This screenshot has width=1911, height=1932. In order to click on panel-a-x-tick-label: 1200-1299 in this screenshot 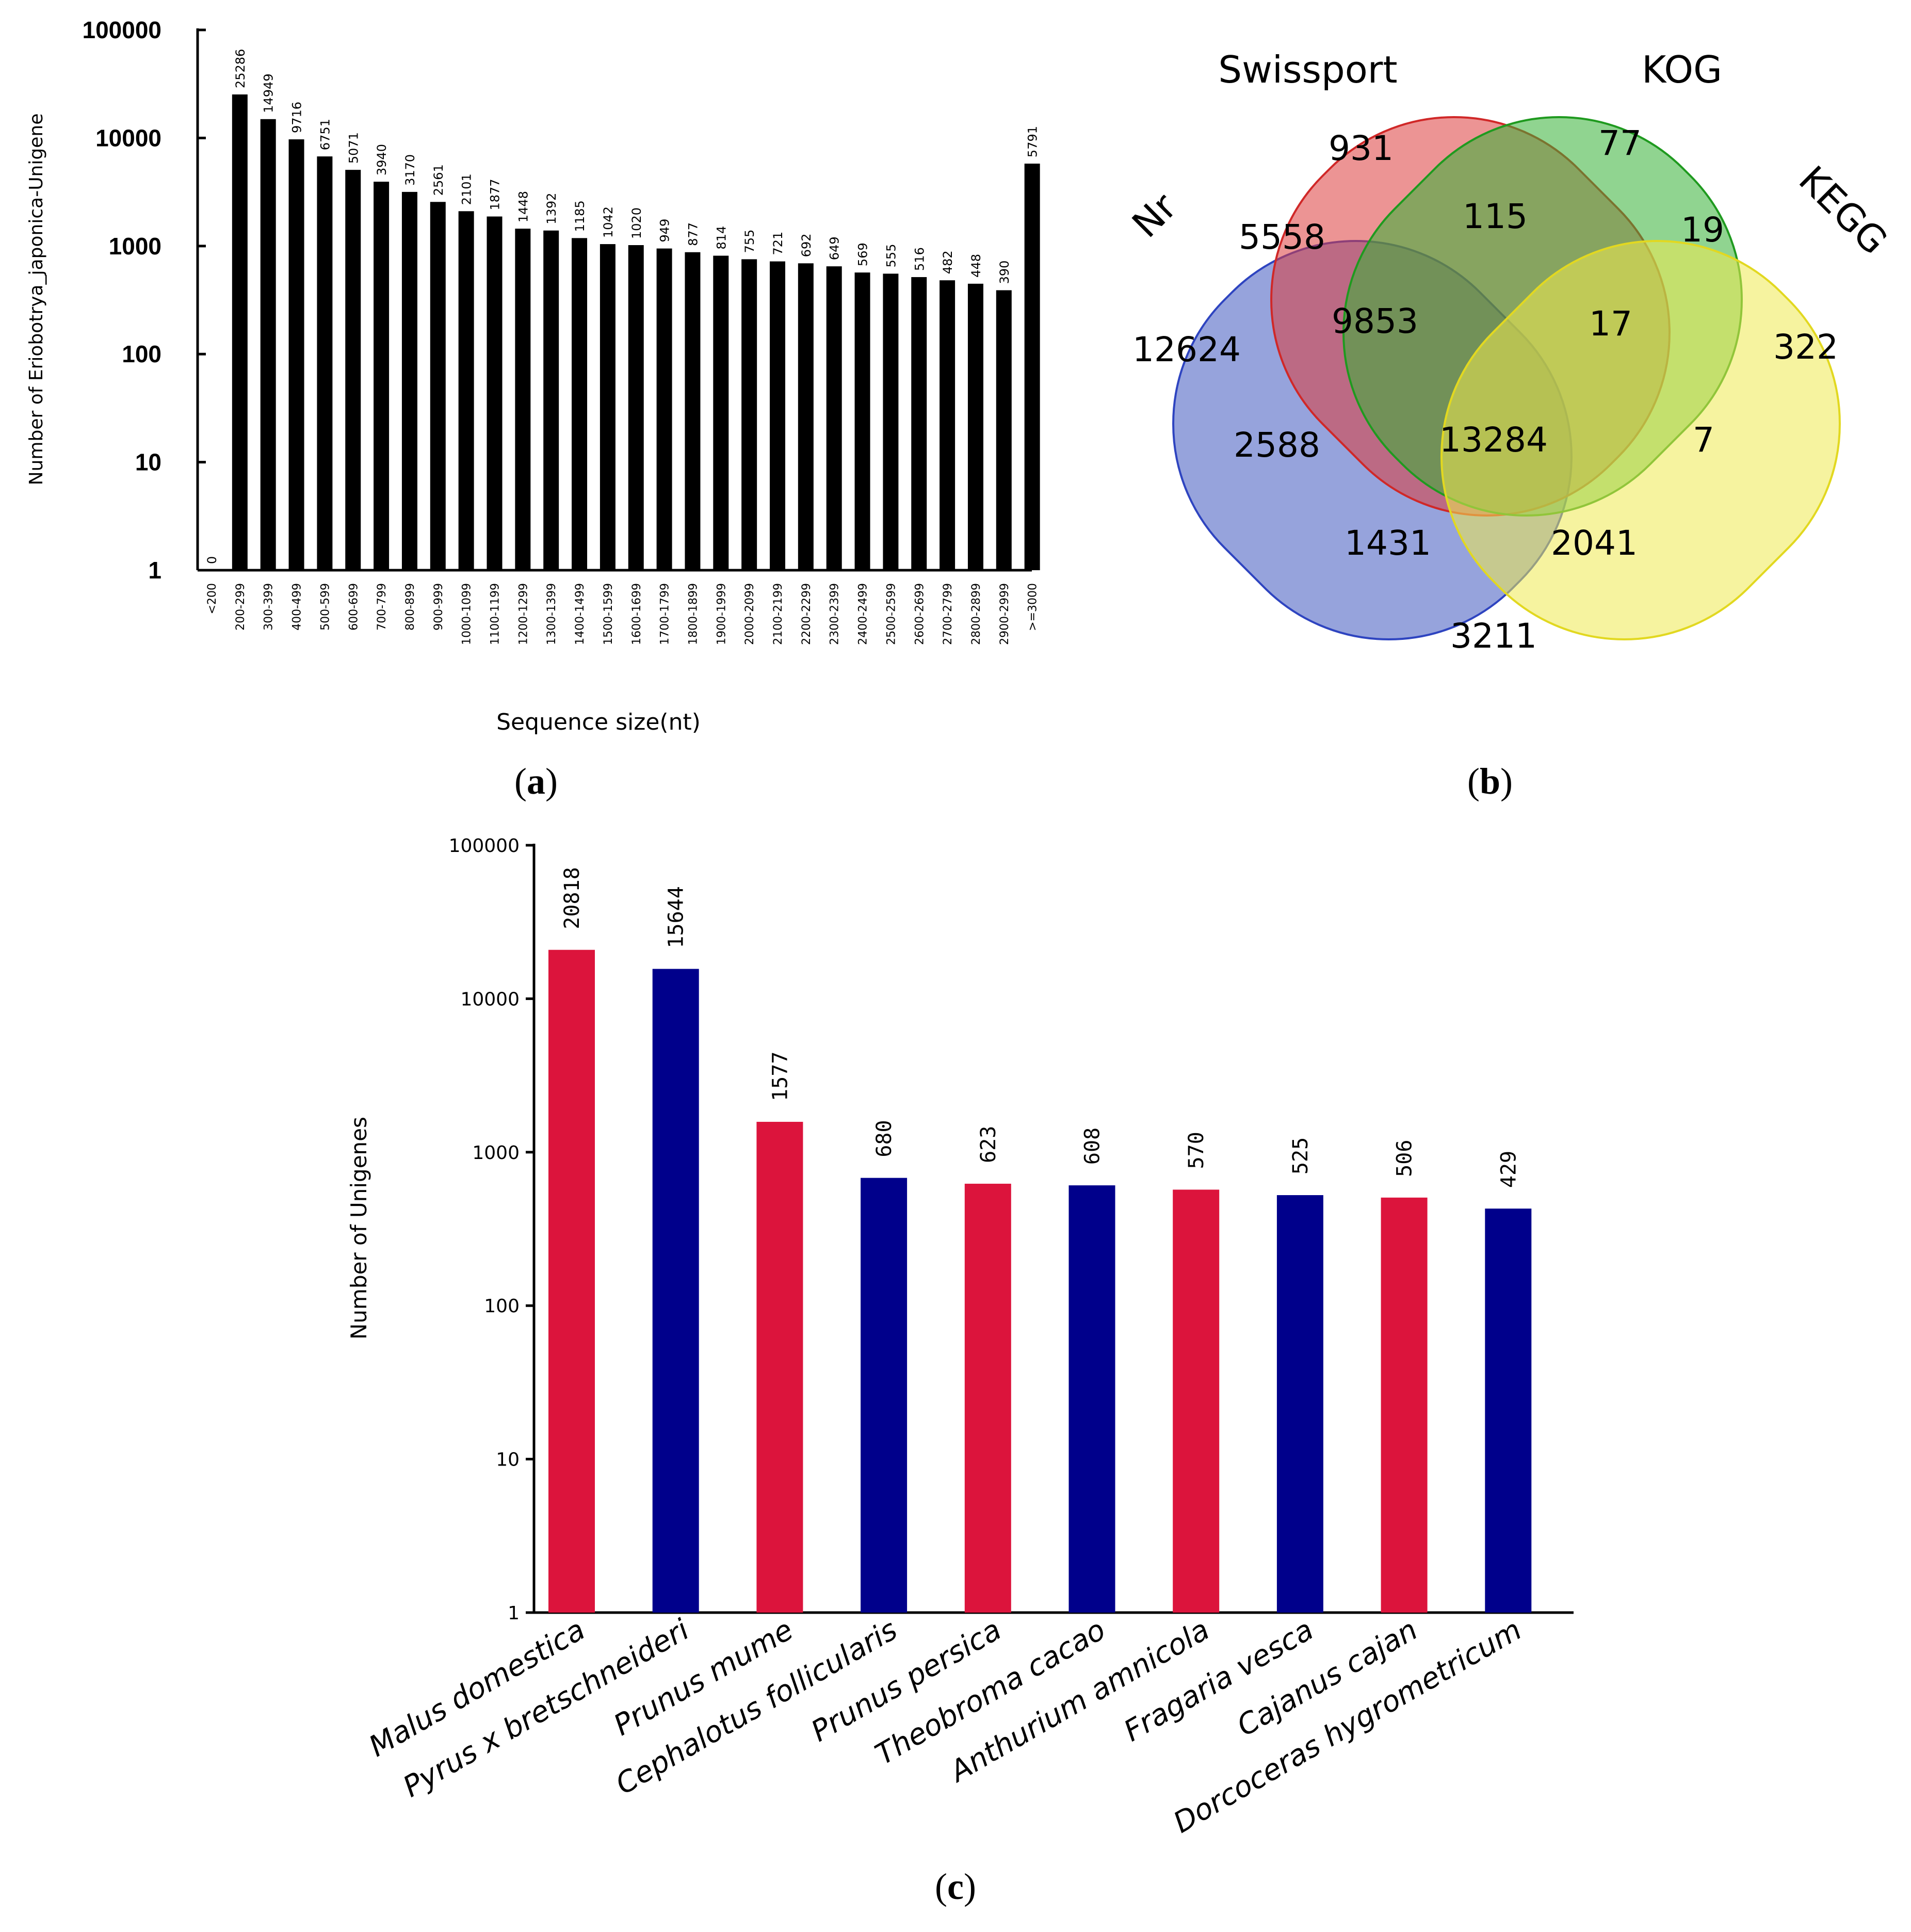, I will do `click(523, 614)`.